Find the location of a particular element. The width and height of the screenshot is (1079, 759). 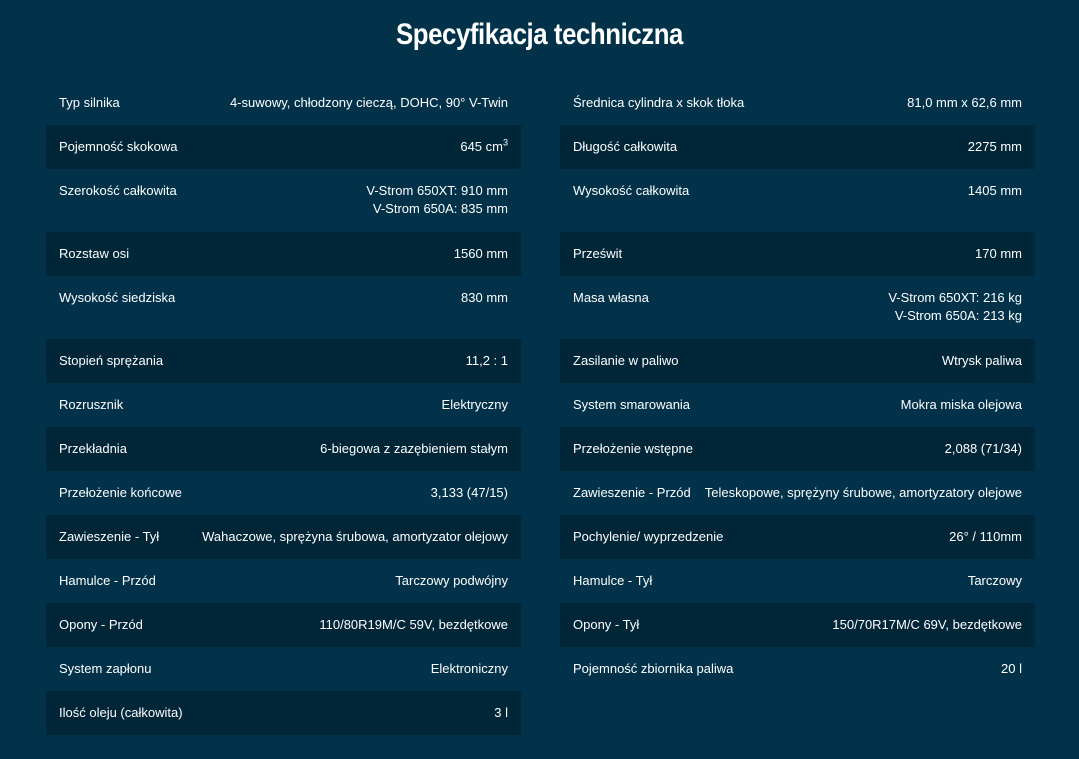

spec-label: Masa własna is located at coordinates (611, 297).